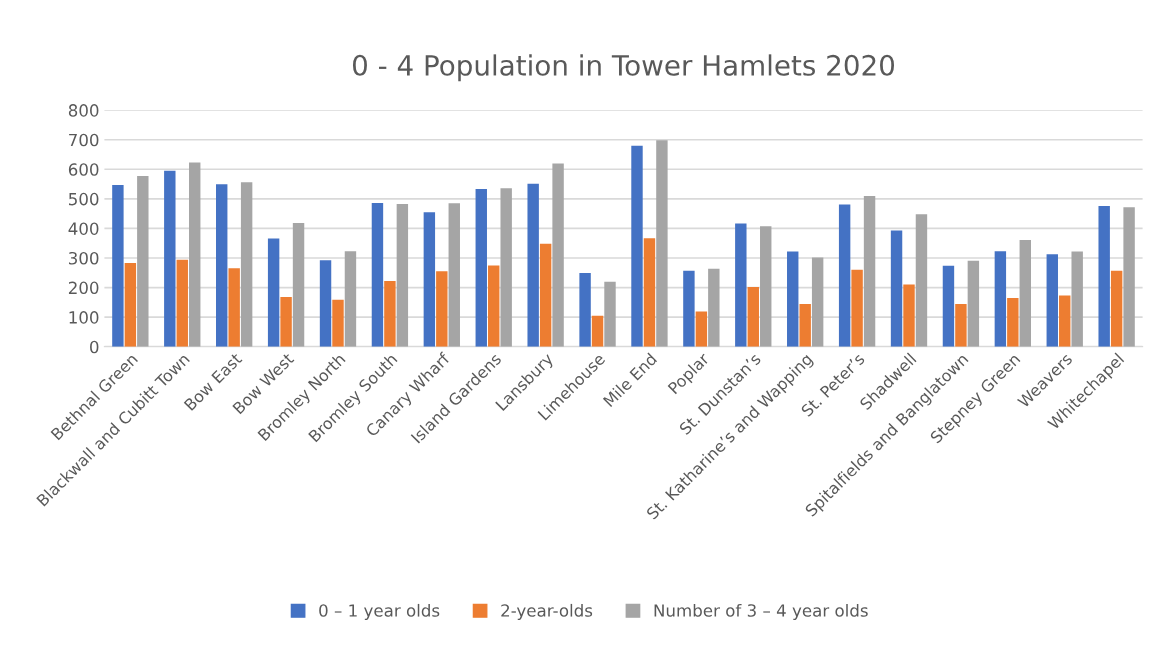  I want to click on y-tick-label: 600, so click(83, 169).